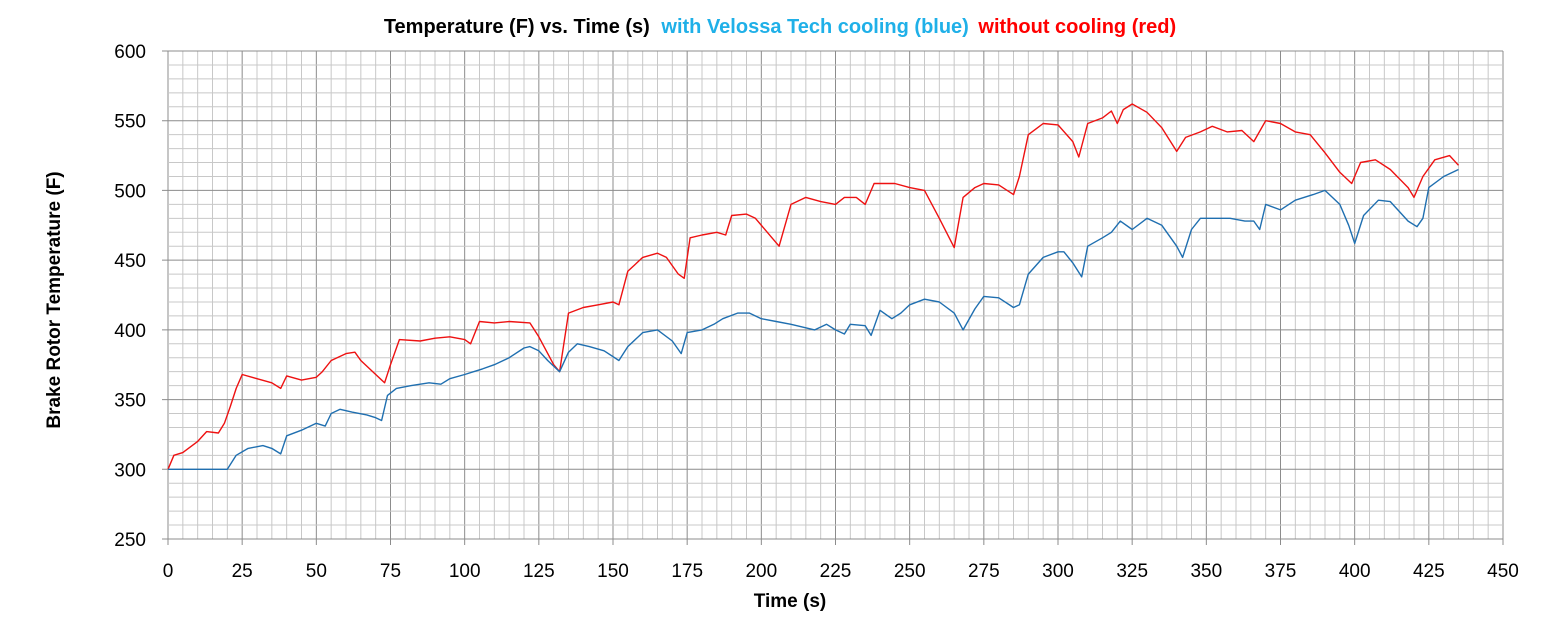  I want to click on y-tick-label: 450, so click(130, 261).